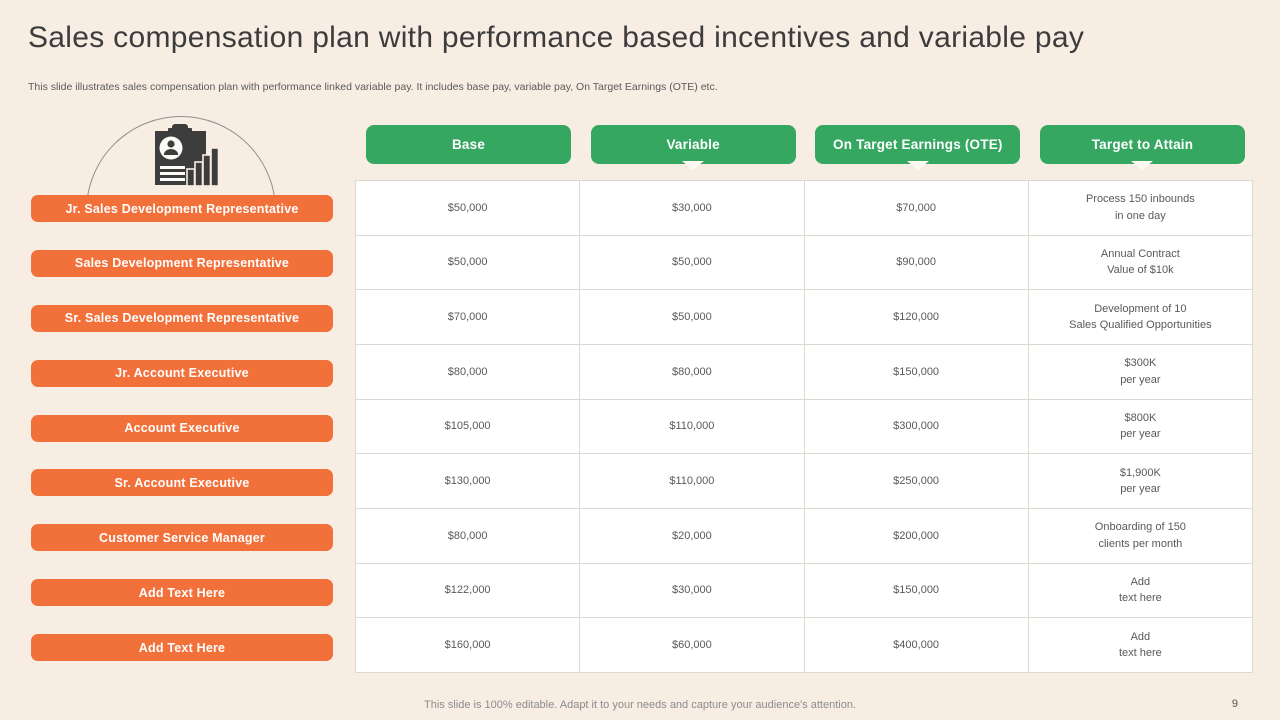  What do you see at coordinates (1142, 144) in the screenshot?
I see `column-header-target-to-attain: Target to Attain` at bounding box center [1142, 144].